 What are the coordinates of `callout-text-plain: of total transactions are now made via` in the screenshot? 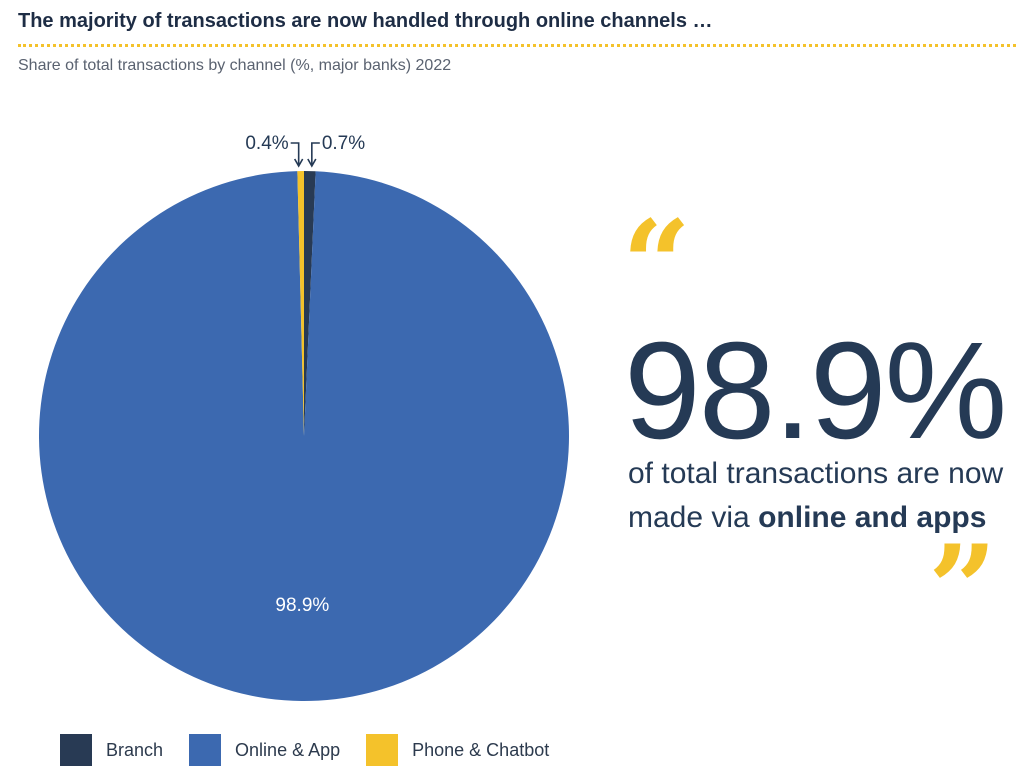 It's located at (816, 495).